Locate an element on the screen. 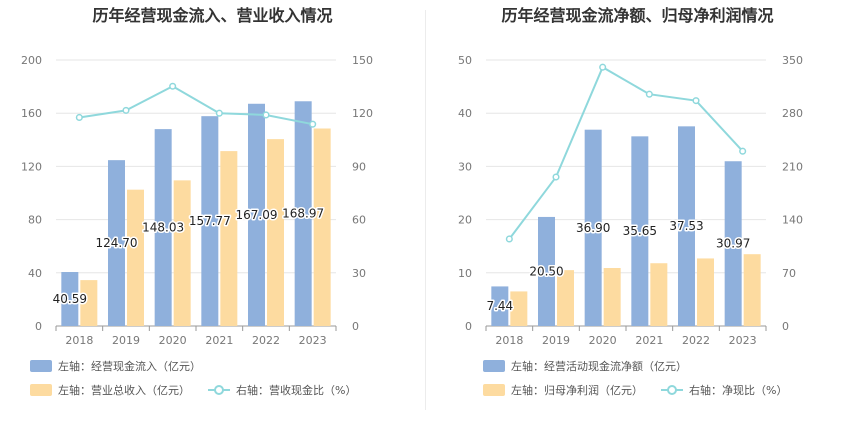 The width and height of the screenshot is (850, 437). y-tick-label-left: 30 is located at coordinates (465, 166).